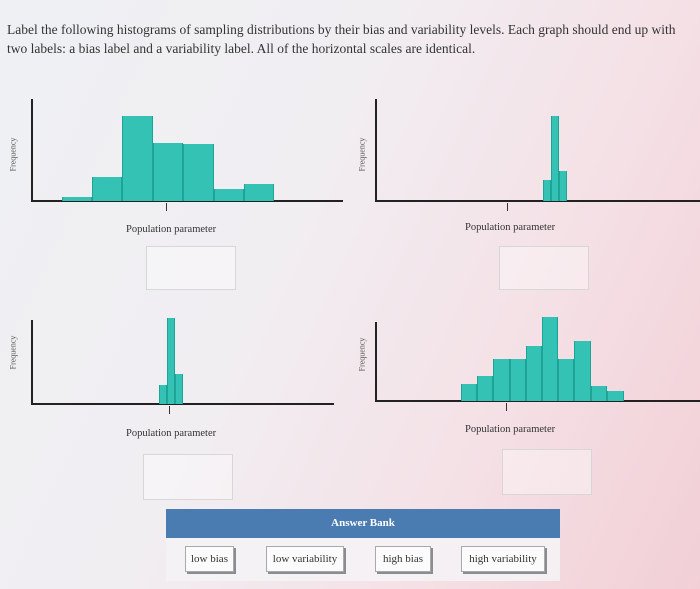  I want to click on answer-chip-low-bias: low bias, so click(209, 559).